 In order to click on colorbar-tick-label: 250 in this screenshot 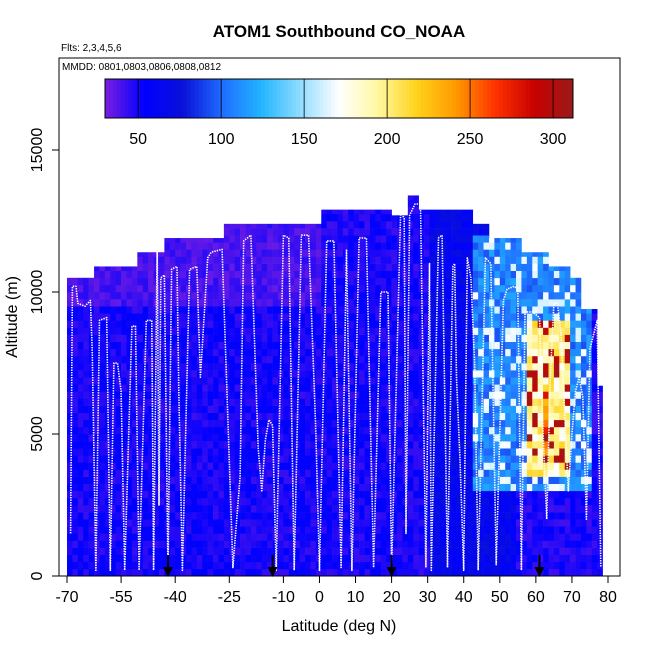, I will do `click(470, 139)`.